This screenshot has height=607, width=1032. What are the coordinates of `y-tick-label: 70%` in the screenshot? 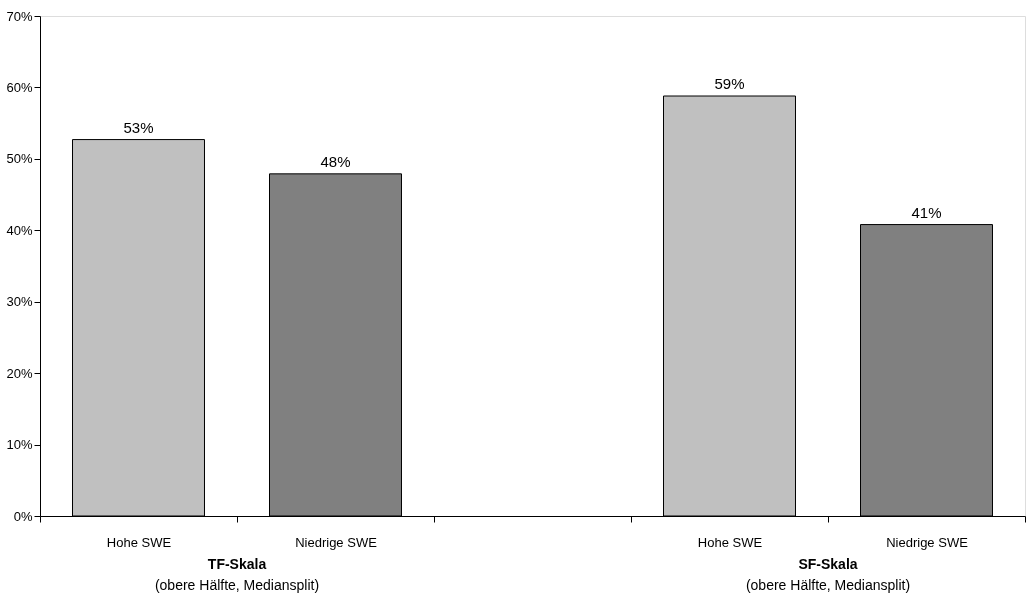 It's located at (19, 16).